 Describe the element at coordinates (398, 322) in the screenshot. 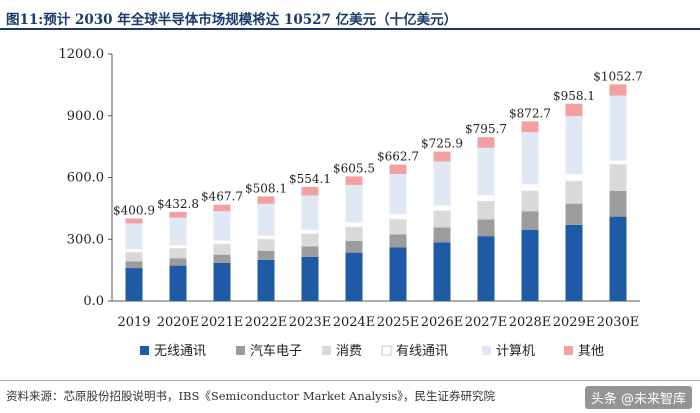

I see `x-tick-label: 2025E` at that location.